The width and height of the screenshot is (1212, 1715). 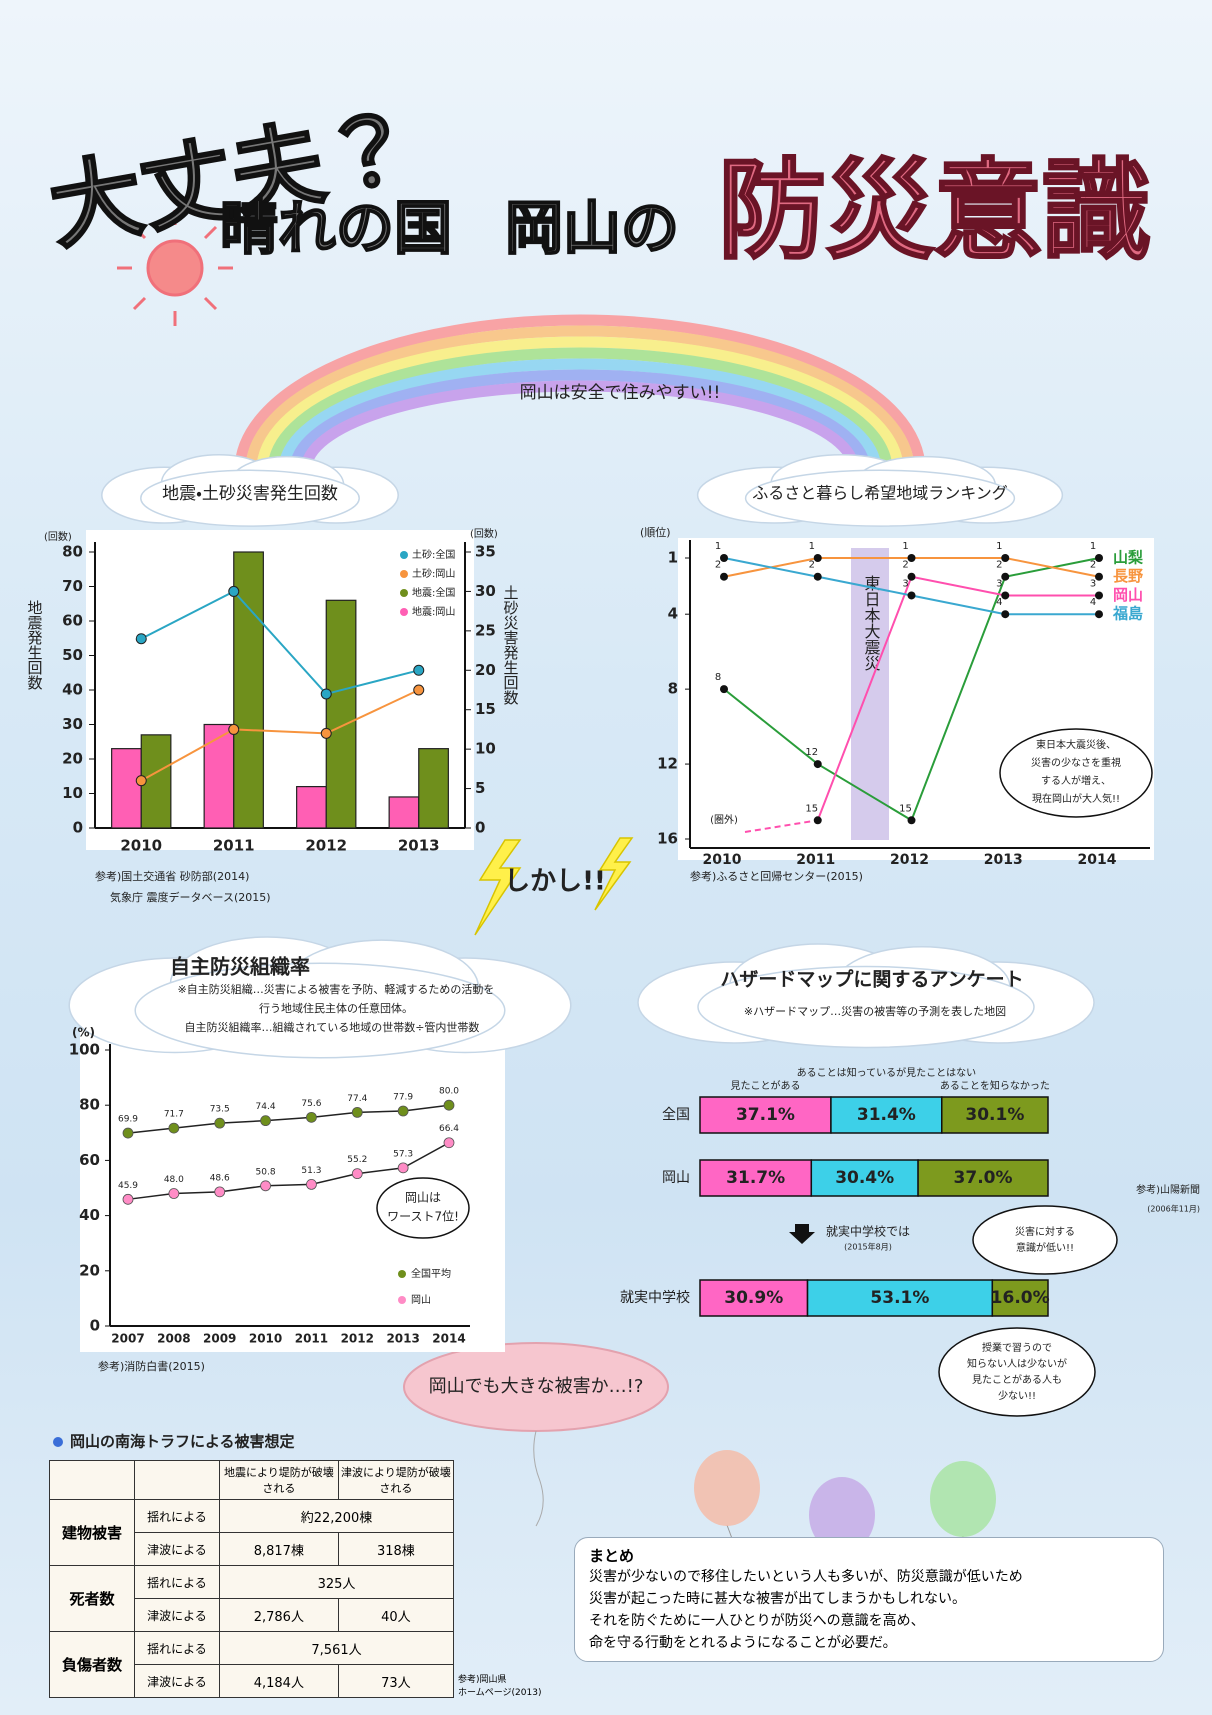 I want to click on data-label: 71.7, so click(x=174, y=1115).